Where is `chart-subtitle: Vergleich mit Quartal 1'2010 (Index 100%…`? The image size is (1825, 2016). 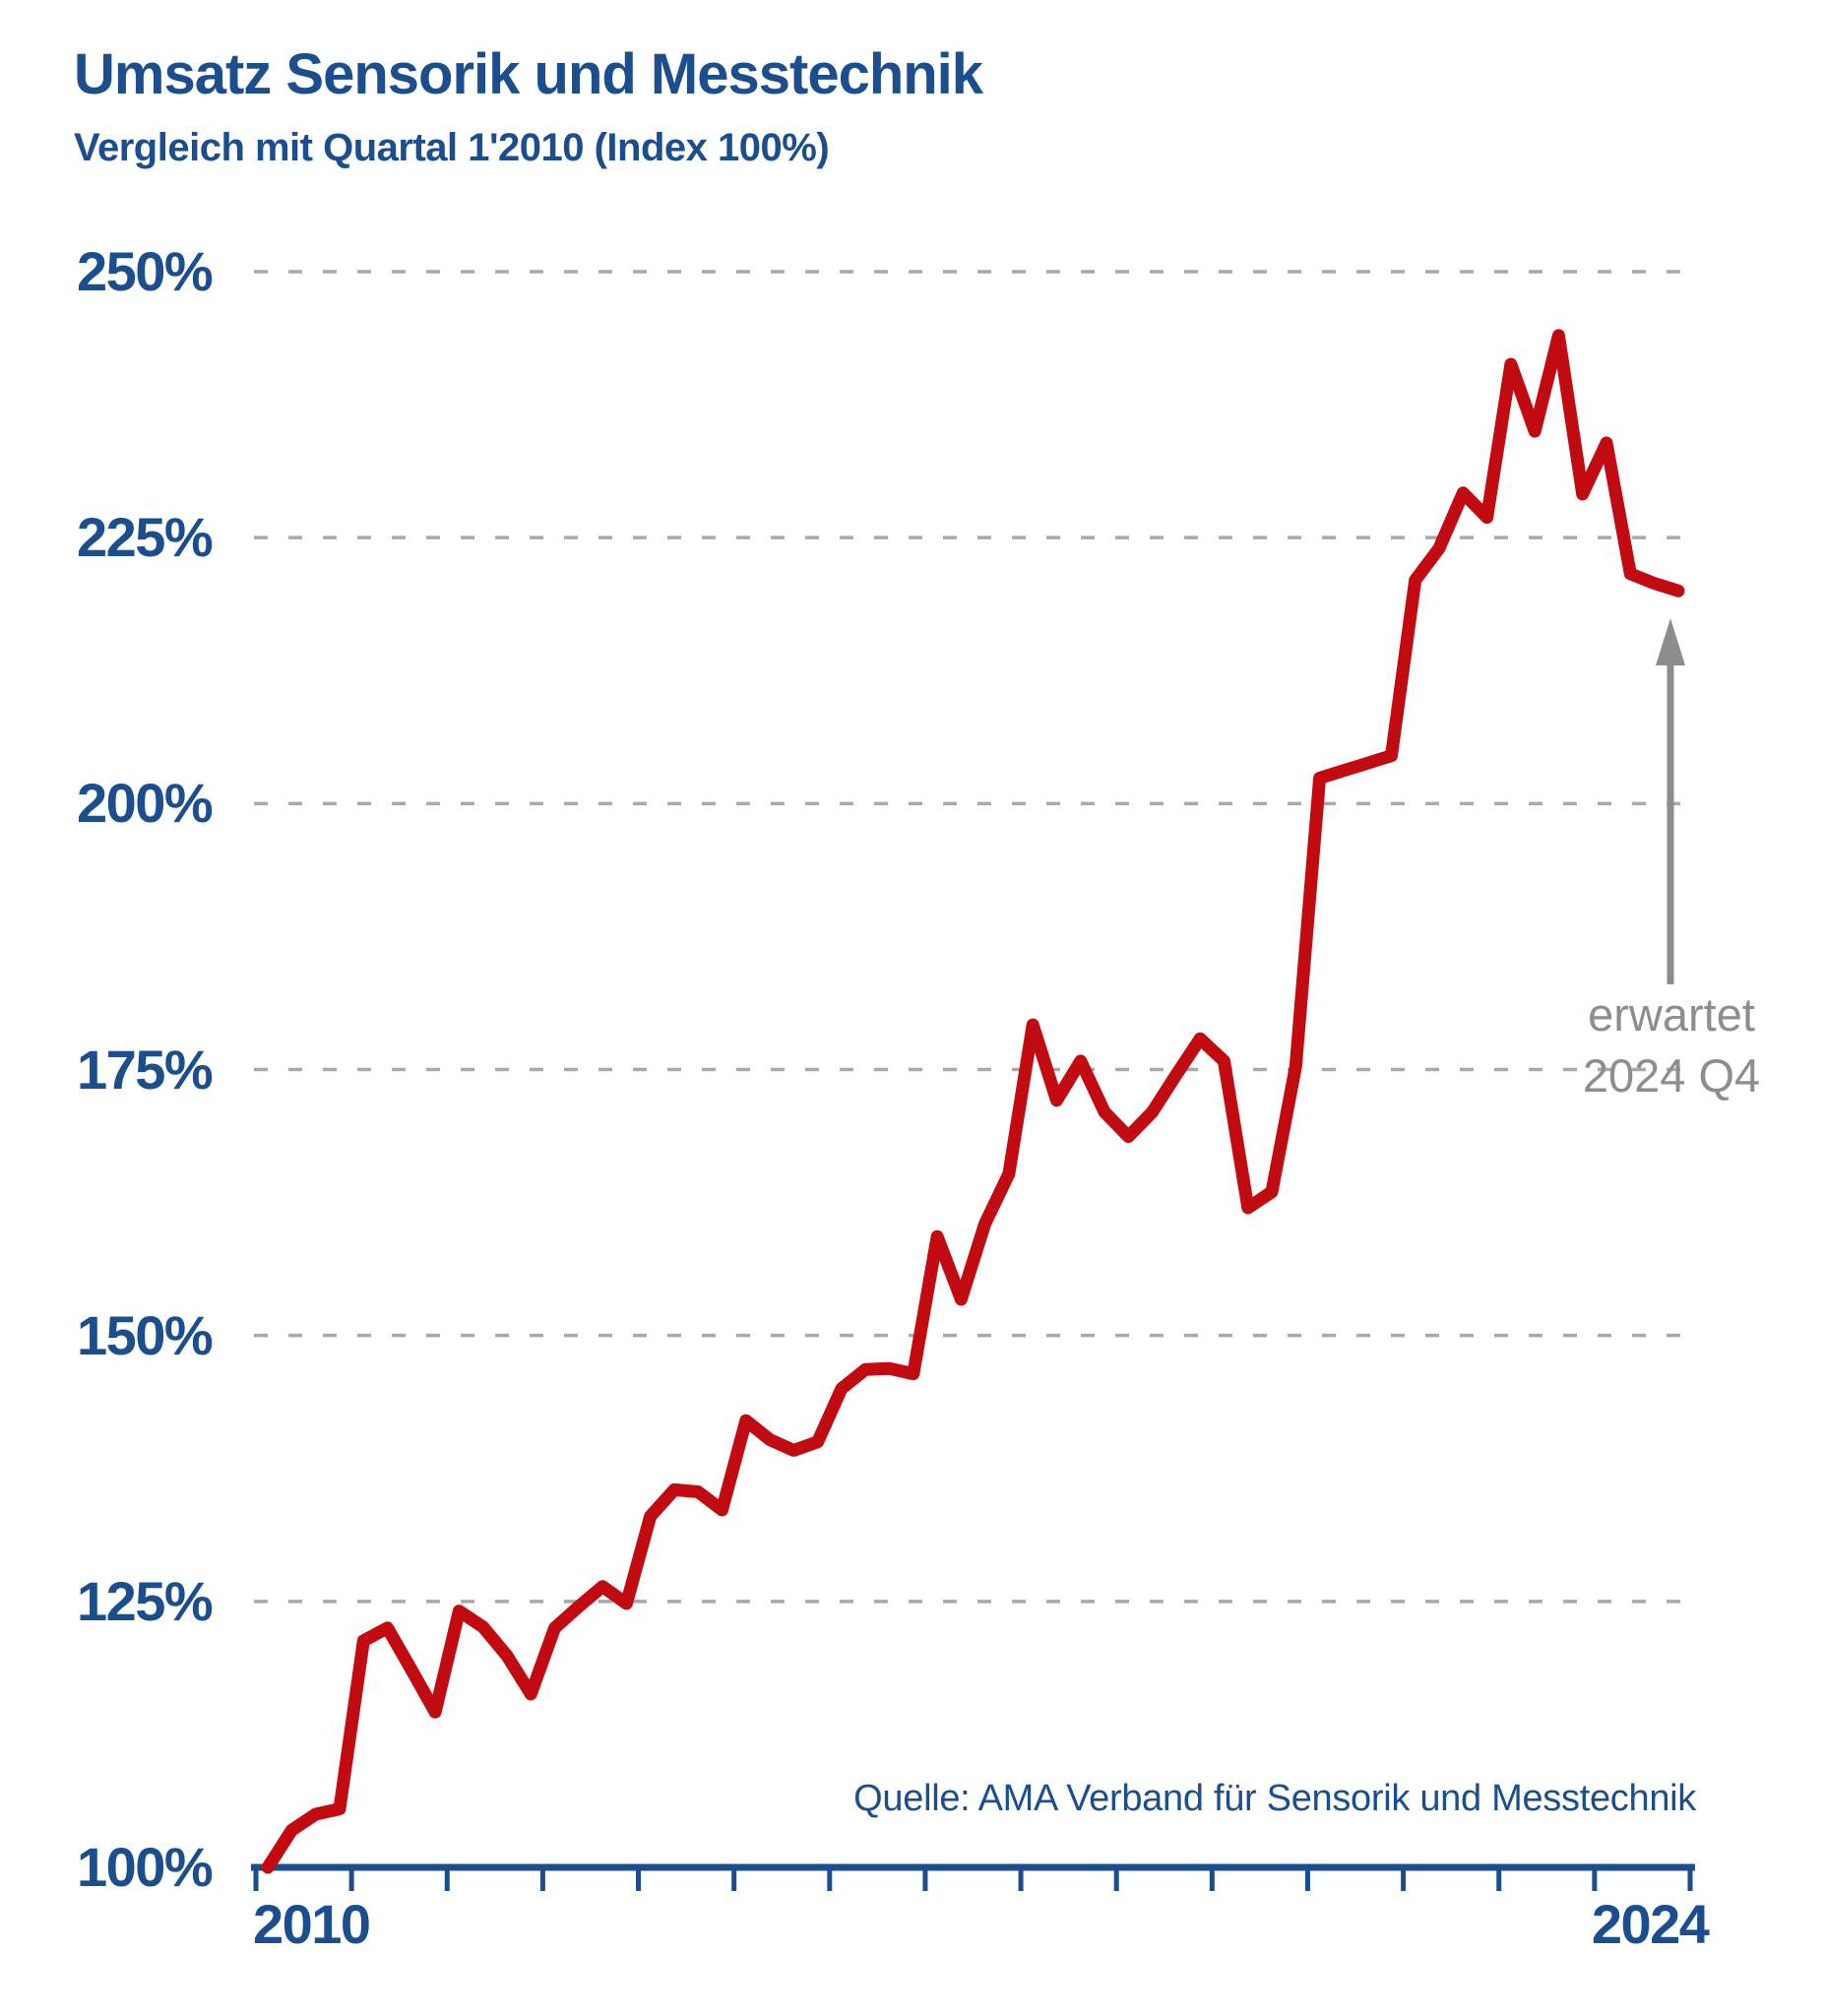
chart-subtitle: Vergleich mit Quartal 1'2010 (Index 100%… is located at coordinates (452, 147).